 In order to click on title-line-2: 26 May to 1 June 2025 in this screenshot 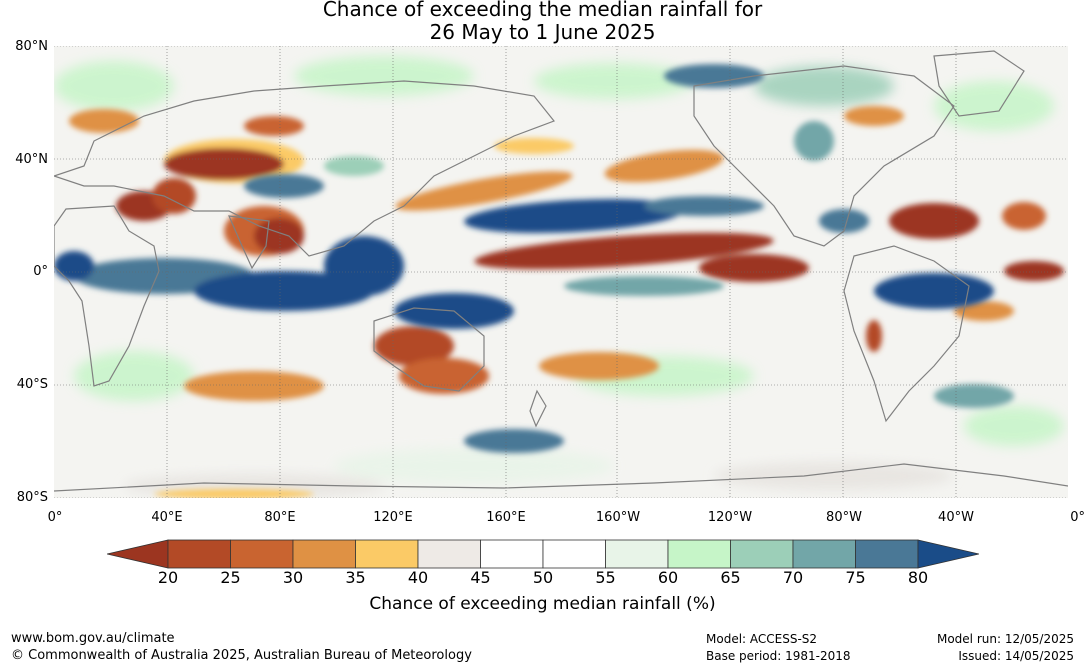, I will do `click(542, 32)`.